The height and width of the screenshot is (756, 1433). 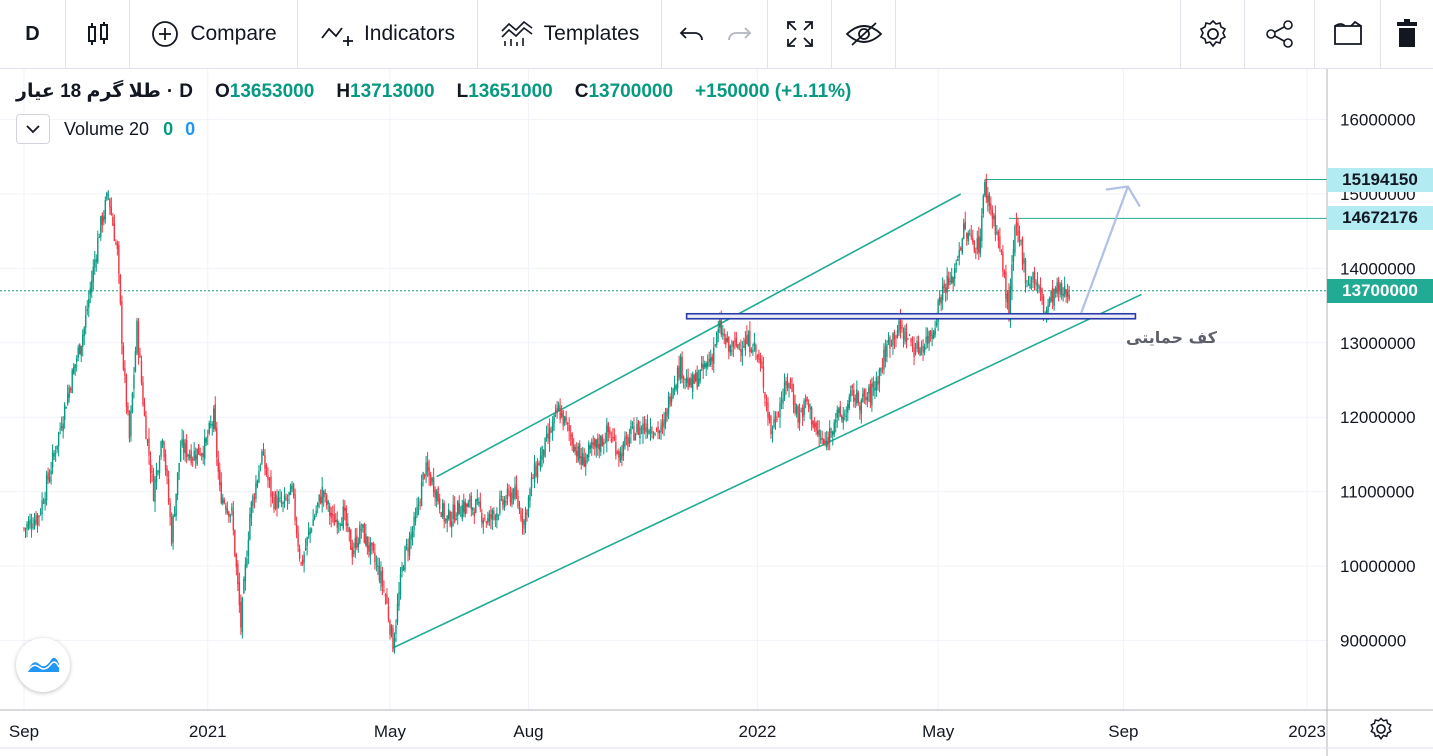 What do you see at coordinates (214, 34) in the screenshot?
I see `compare-button: Compare` at bounding box center [214, 34].